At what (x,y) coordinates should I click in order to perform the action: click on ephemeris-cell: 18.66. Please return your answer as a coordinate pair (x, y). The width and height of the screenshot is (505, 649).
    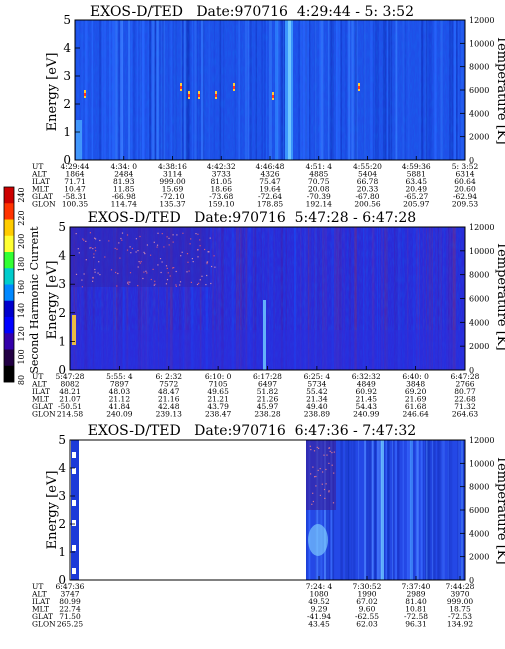
    Looking at the image, I should click on (222, 189).